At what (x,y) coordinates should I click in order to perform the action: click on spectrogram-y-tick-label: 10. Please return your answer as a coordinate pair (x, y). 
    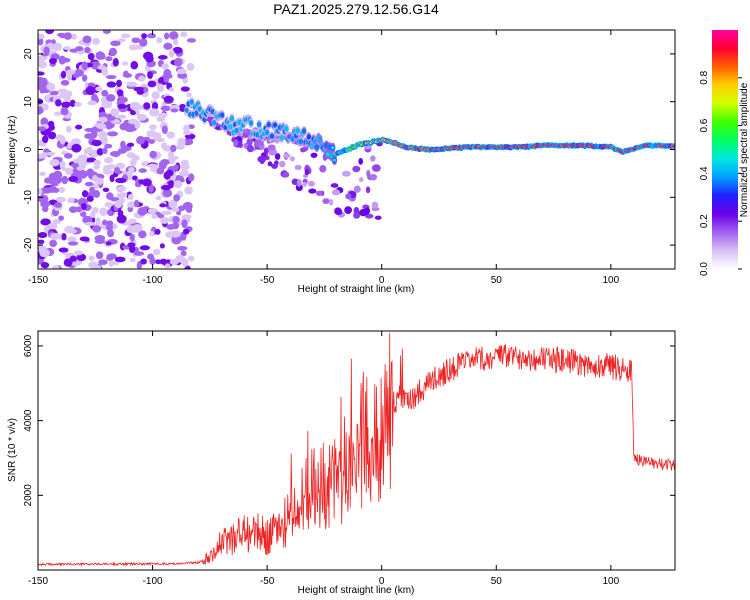
    Looking at the image, I should click on (28, 102).